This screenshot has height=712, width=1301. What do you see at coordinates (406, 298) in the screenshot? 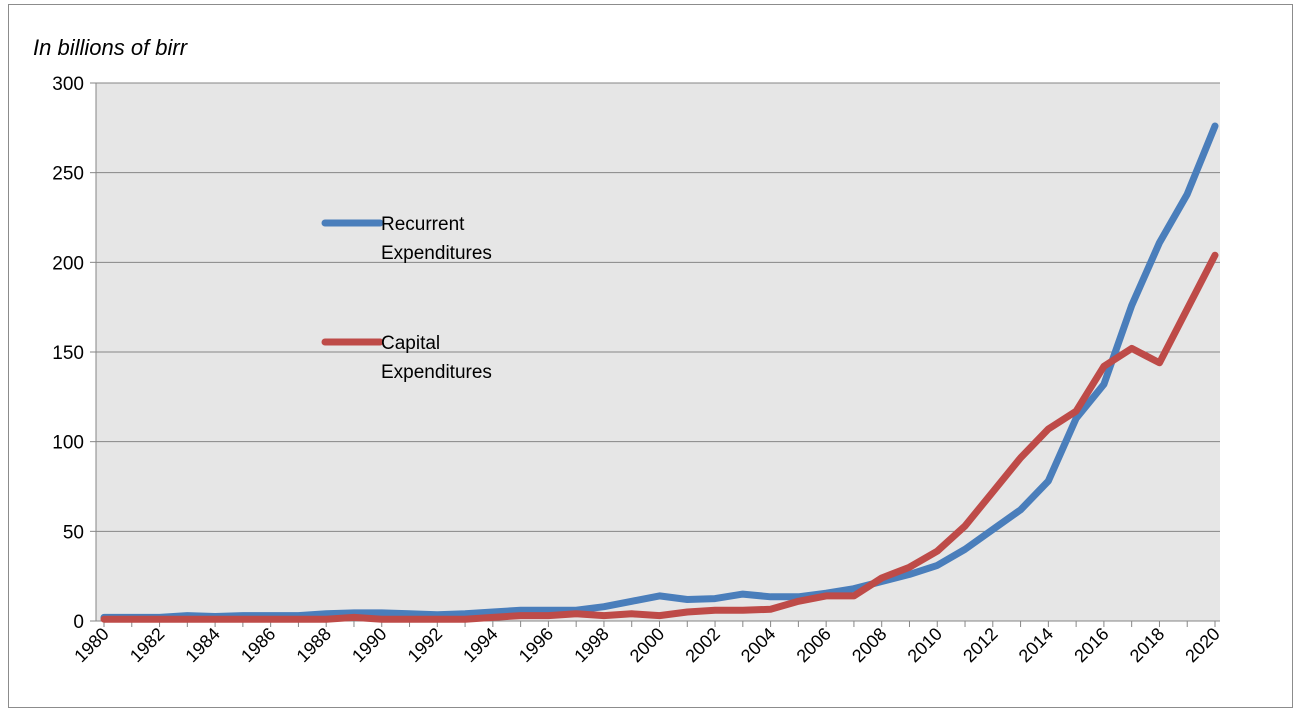
I see `legend: Recurrent Expenditures Capital Expenditures` at bounding box center [406, 298].